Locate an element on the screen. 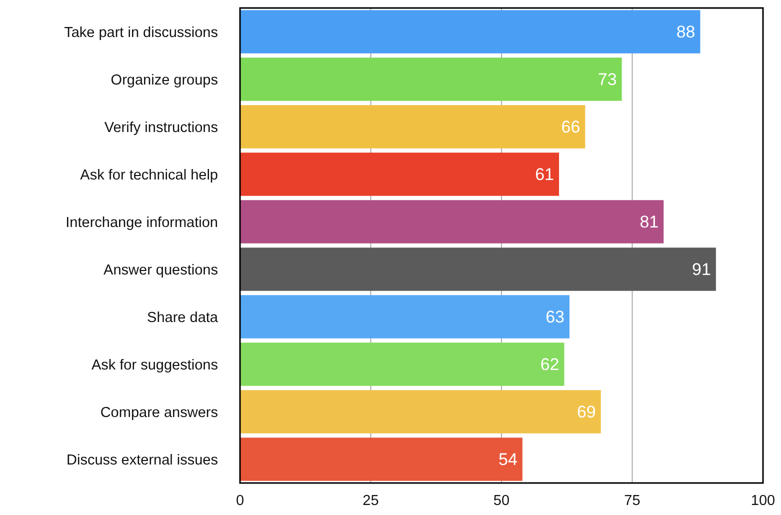  y-tick-label: Discuss external issues is located at coordinates (142, 460).